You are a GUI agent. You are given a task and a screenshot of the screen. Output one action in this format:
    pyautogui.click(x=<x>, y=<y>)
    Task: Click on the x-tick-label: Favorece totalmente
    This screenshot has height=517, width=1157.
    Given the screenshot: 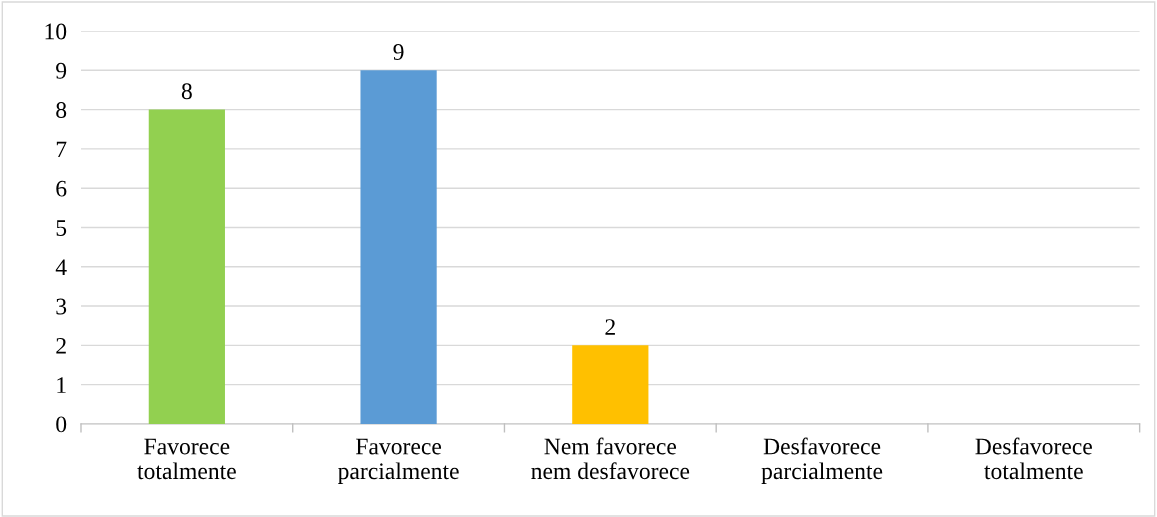 What is the action you would take?
    pyautogui.click(x=186, y=459)
    